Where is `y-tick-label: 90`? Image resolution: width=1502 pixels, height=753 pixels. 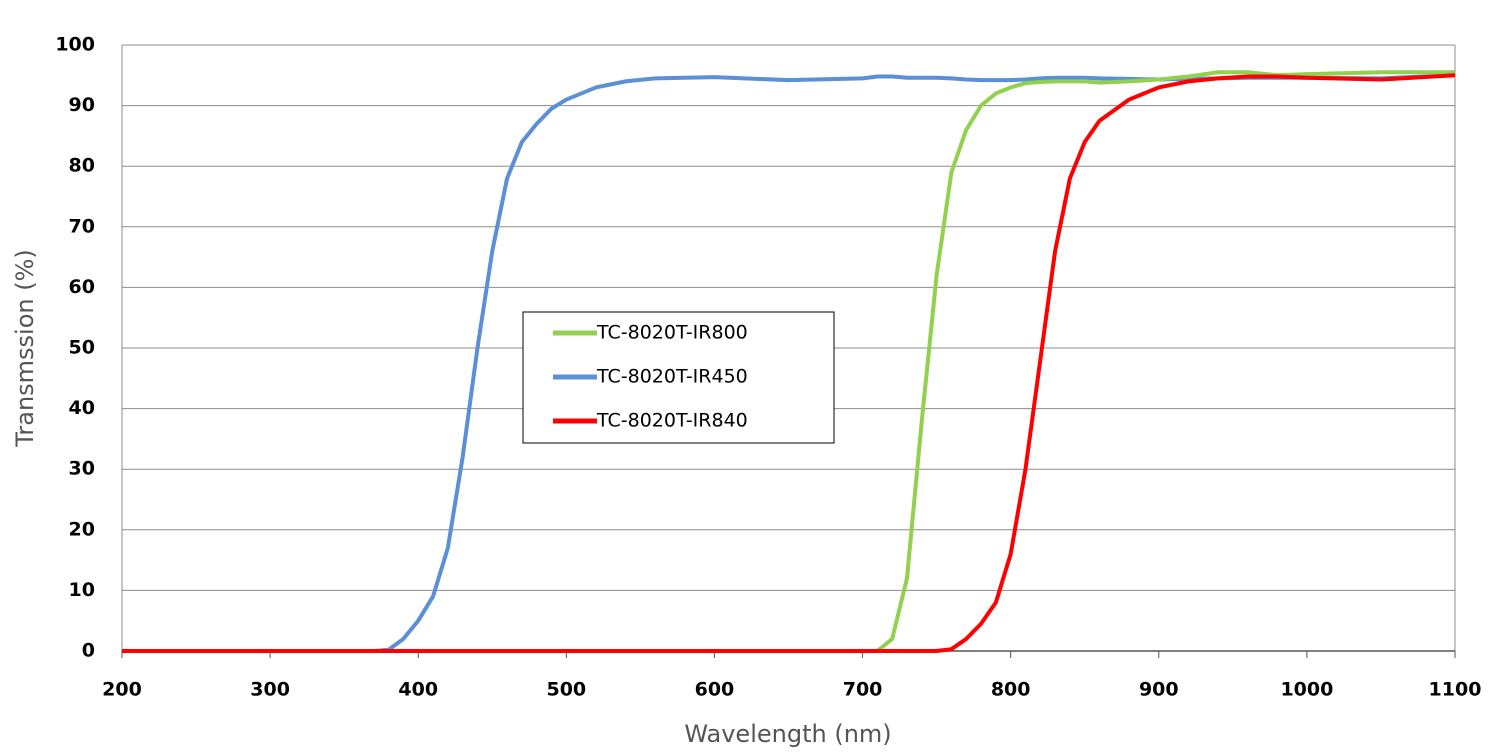
y-tick-label: 90 is located at coordinates (82, 105).